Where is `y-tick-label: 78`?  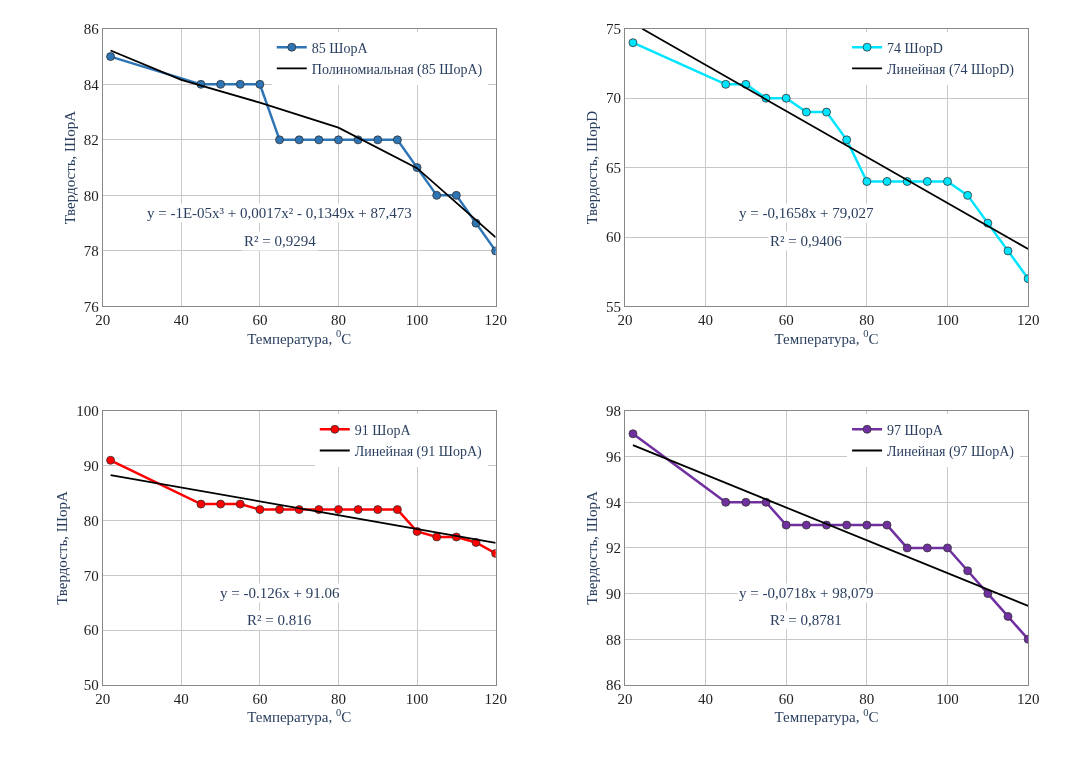 y-tick-label: 78 is located at coordinates (91, 251).